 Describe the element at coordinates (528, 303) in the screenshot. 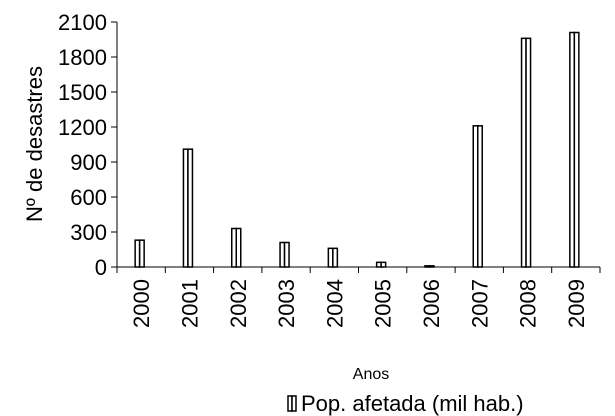

I see `x-tick-label: 2008` at that location.